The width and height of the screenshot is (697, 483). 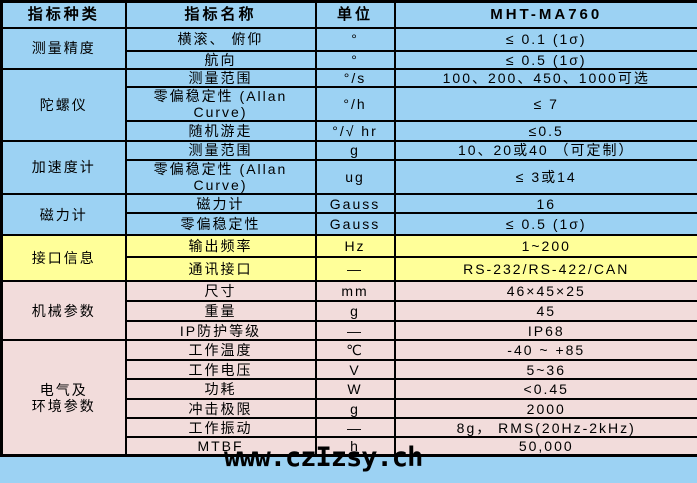 What do you see at coordinates (63, 258) in the screenshot?
I see `category-cell-interface: 接口信息` at bounding box center [63, 258].